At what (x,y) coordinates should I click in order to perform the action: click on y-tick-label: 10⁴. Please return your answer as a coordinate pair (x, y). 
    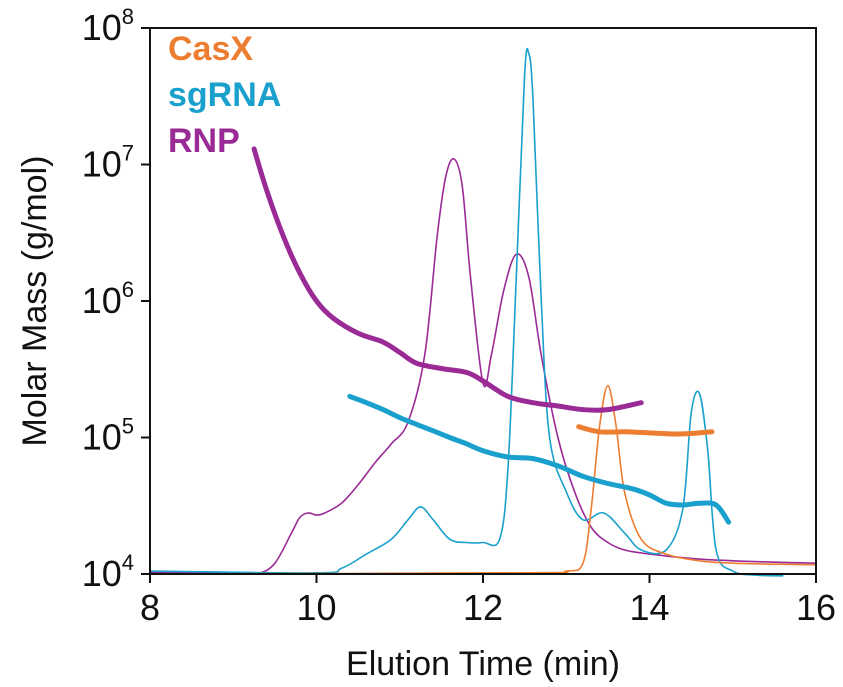
    Looking at the image, I should click on (108, 572).